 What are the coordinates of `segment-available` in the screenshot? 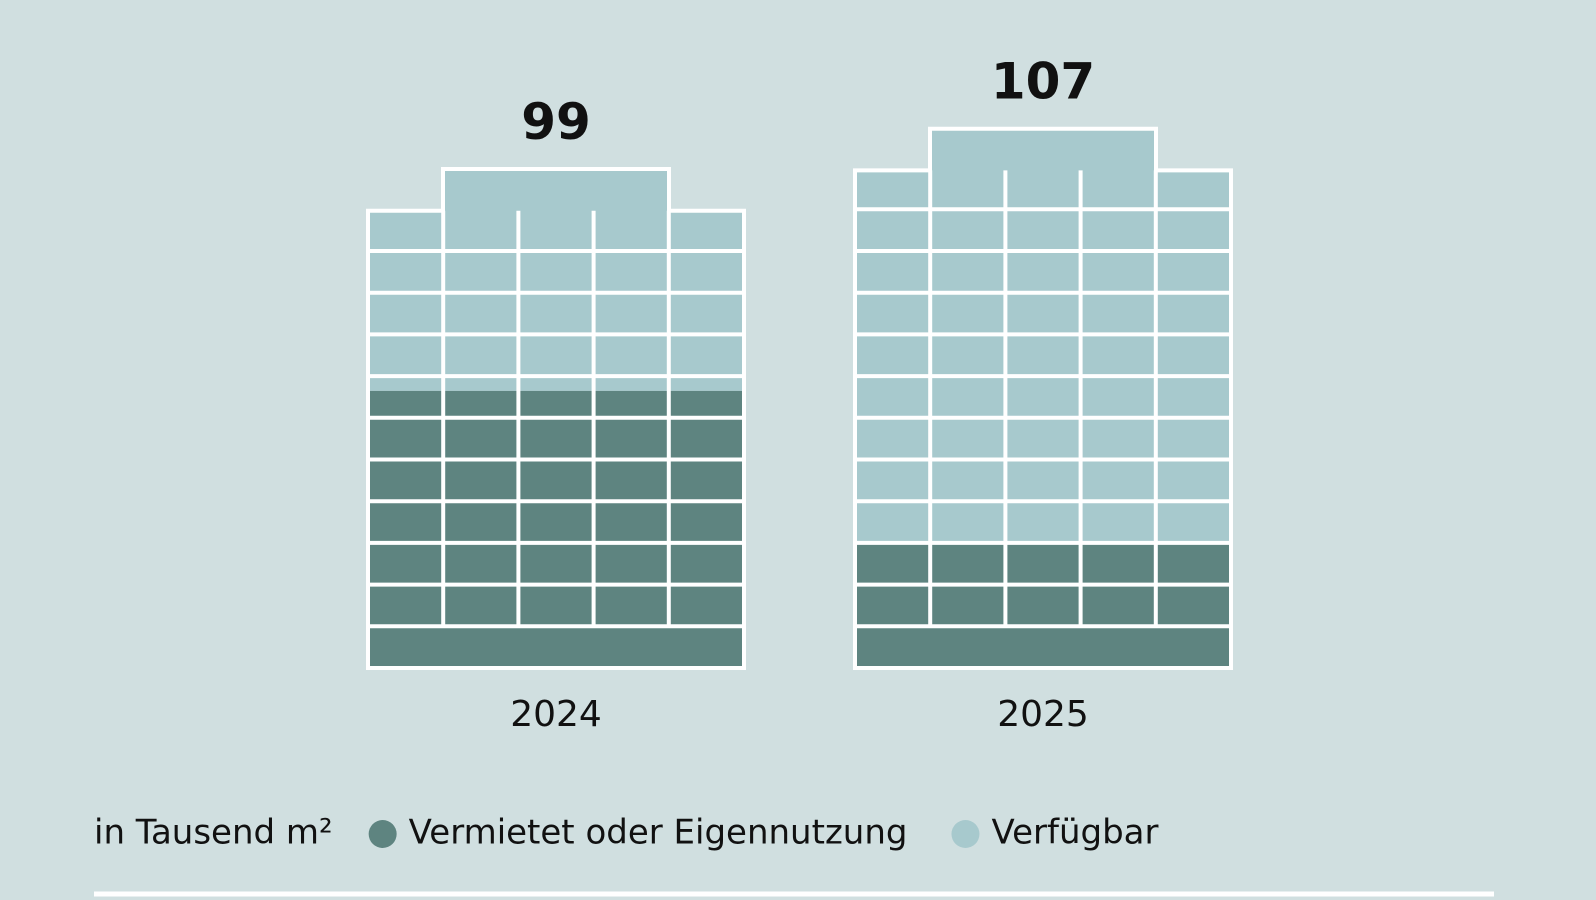 It's located at (556, 280).